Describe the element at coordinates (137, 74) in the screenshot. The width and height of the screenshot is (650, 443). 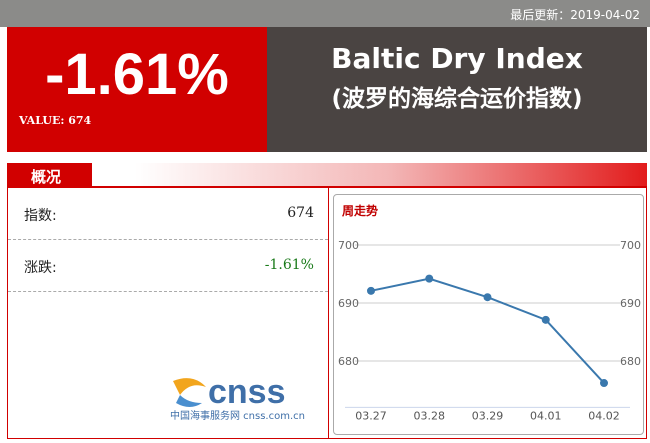
I see `change-value: -1.61%` at that location.